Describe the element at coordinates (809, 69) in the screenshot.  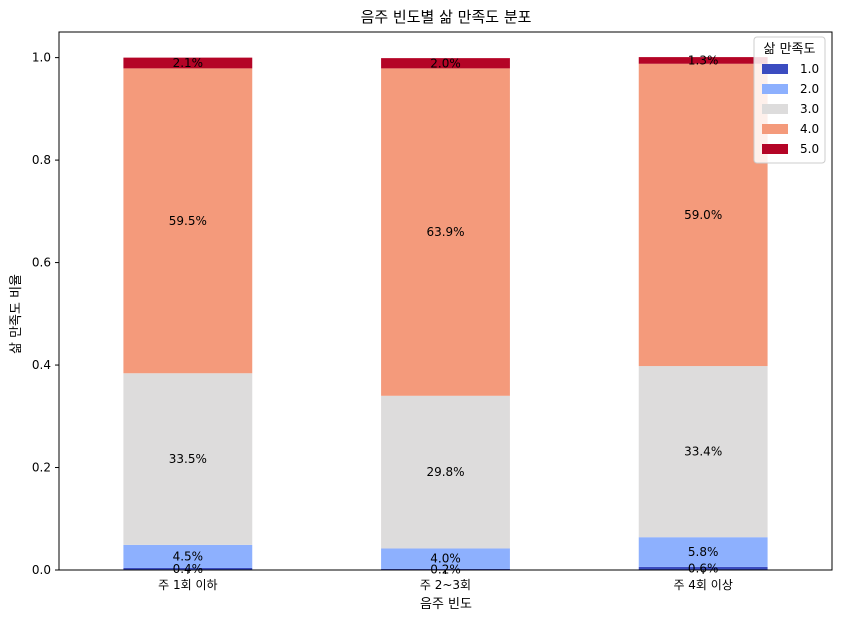
I see `legend-label: 1.0` at that location.